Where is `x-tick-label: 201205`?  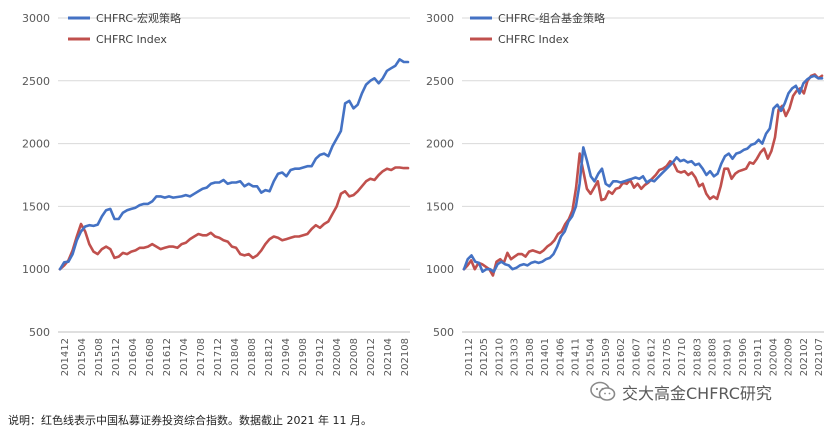 x-tick-label: 201205 is located at coordinates (484, 357).